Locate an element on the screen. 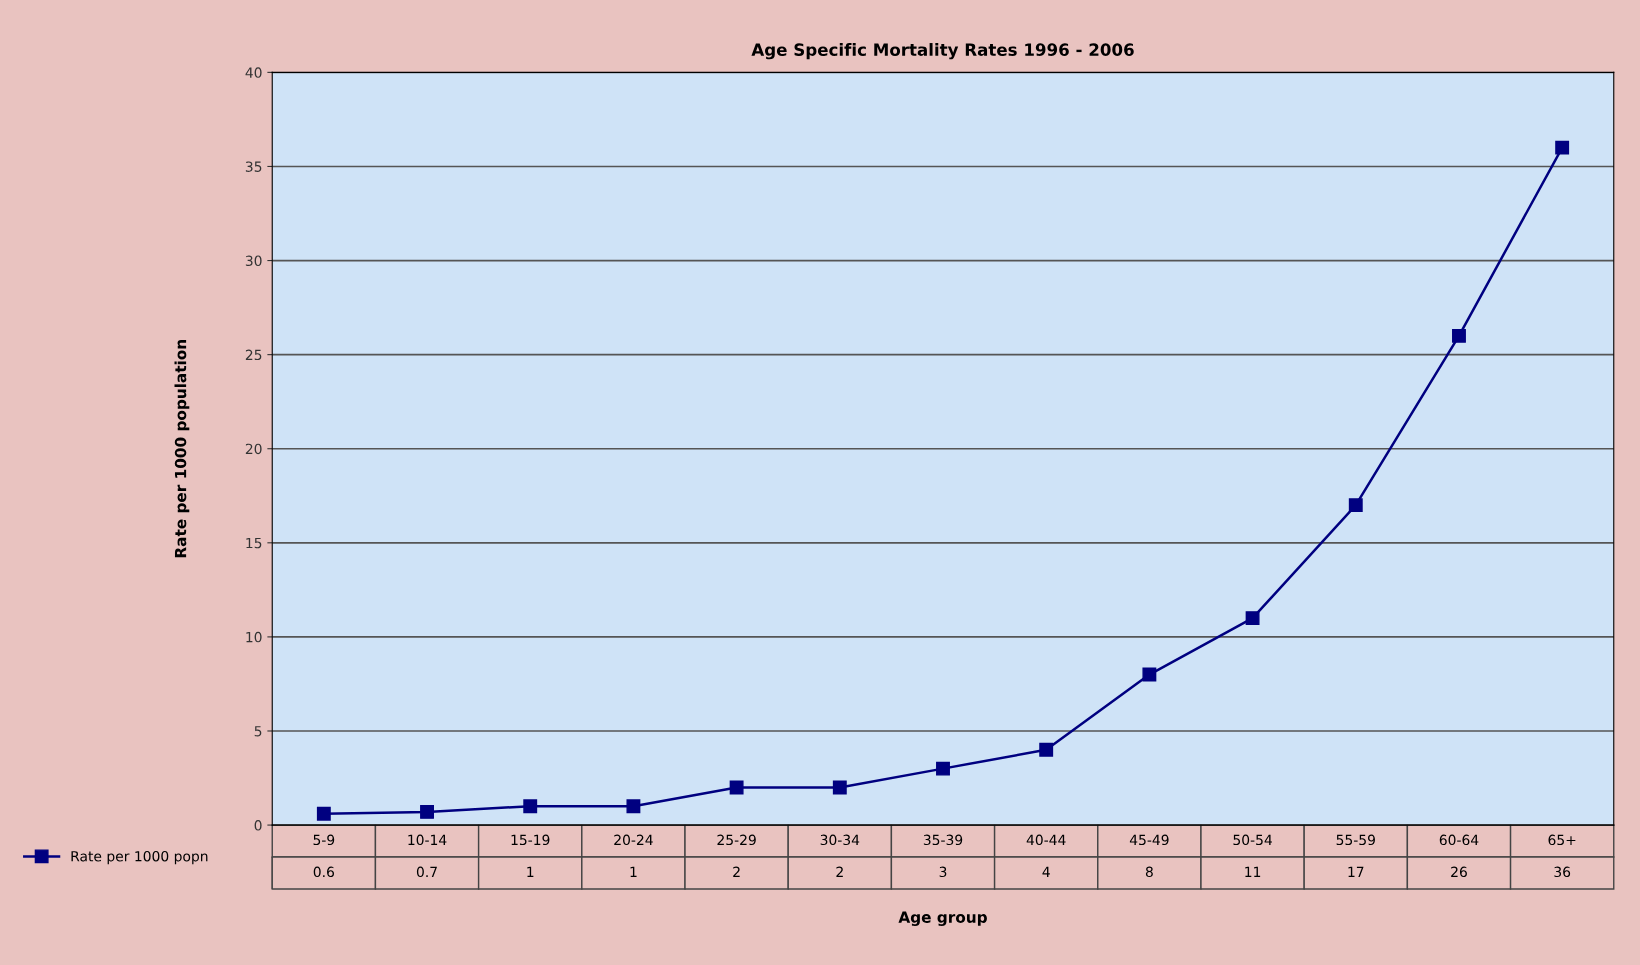  y-tick-label: 35 is located at coordinates (253, 166).